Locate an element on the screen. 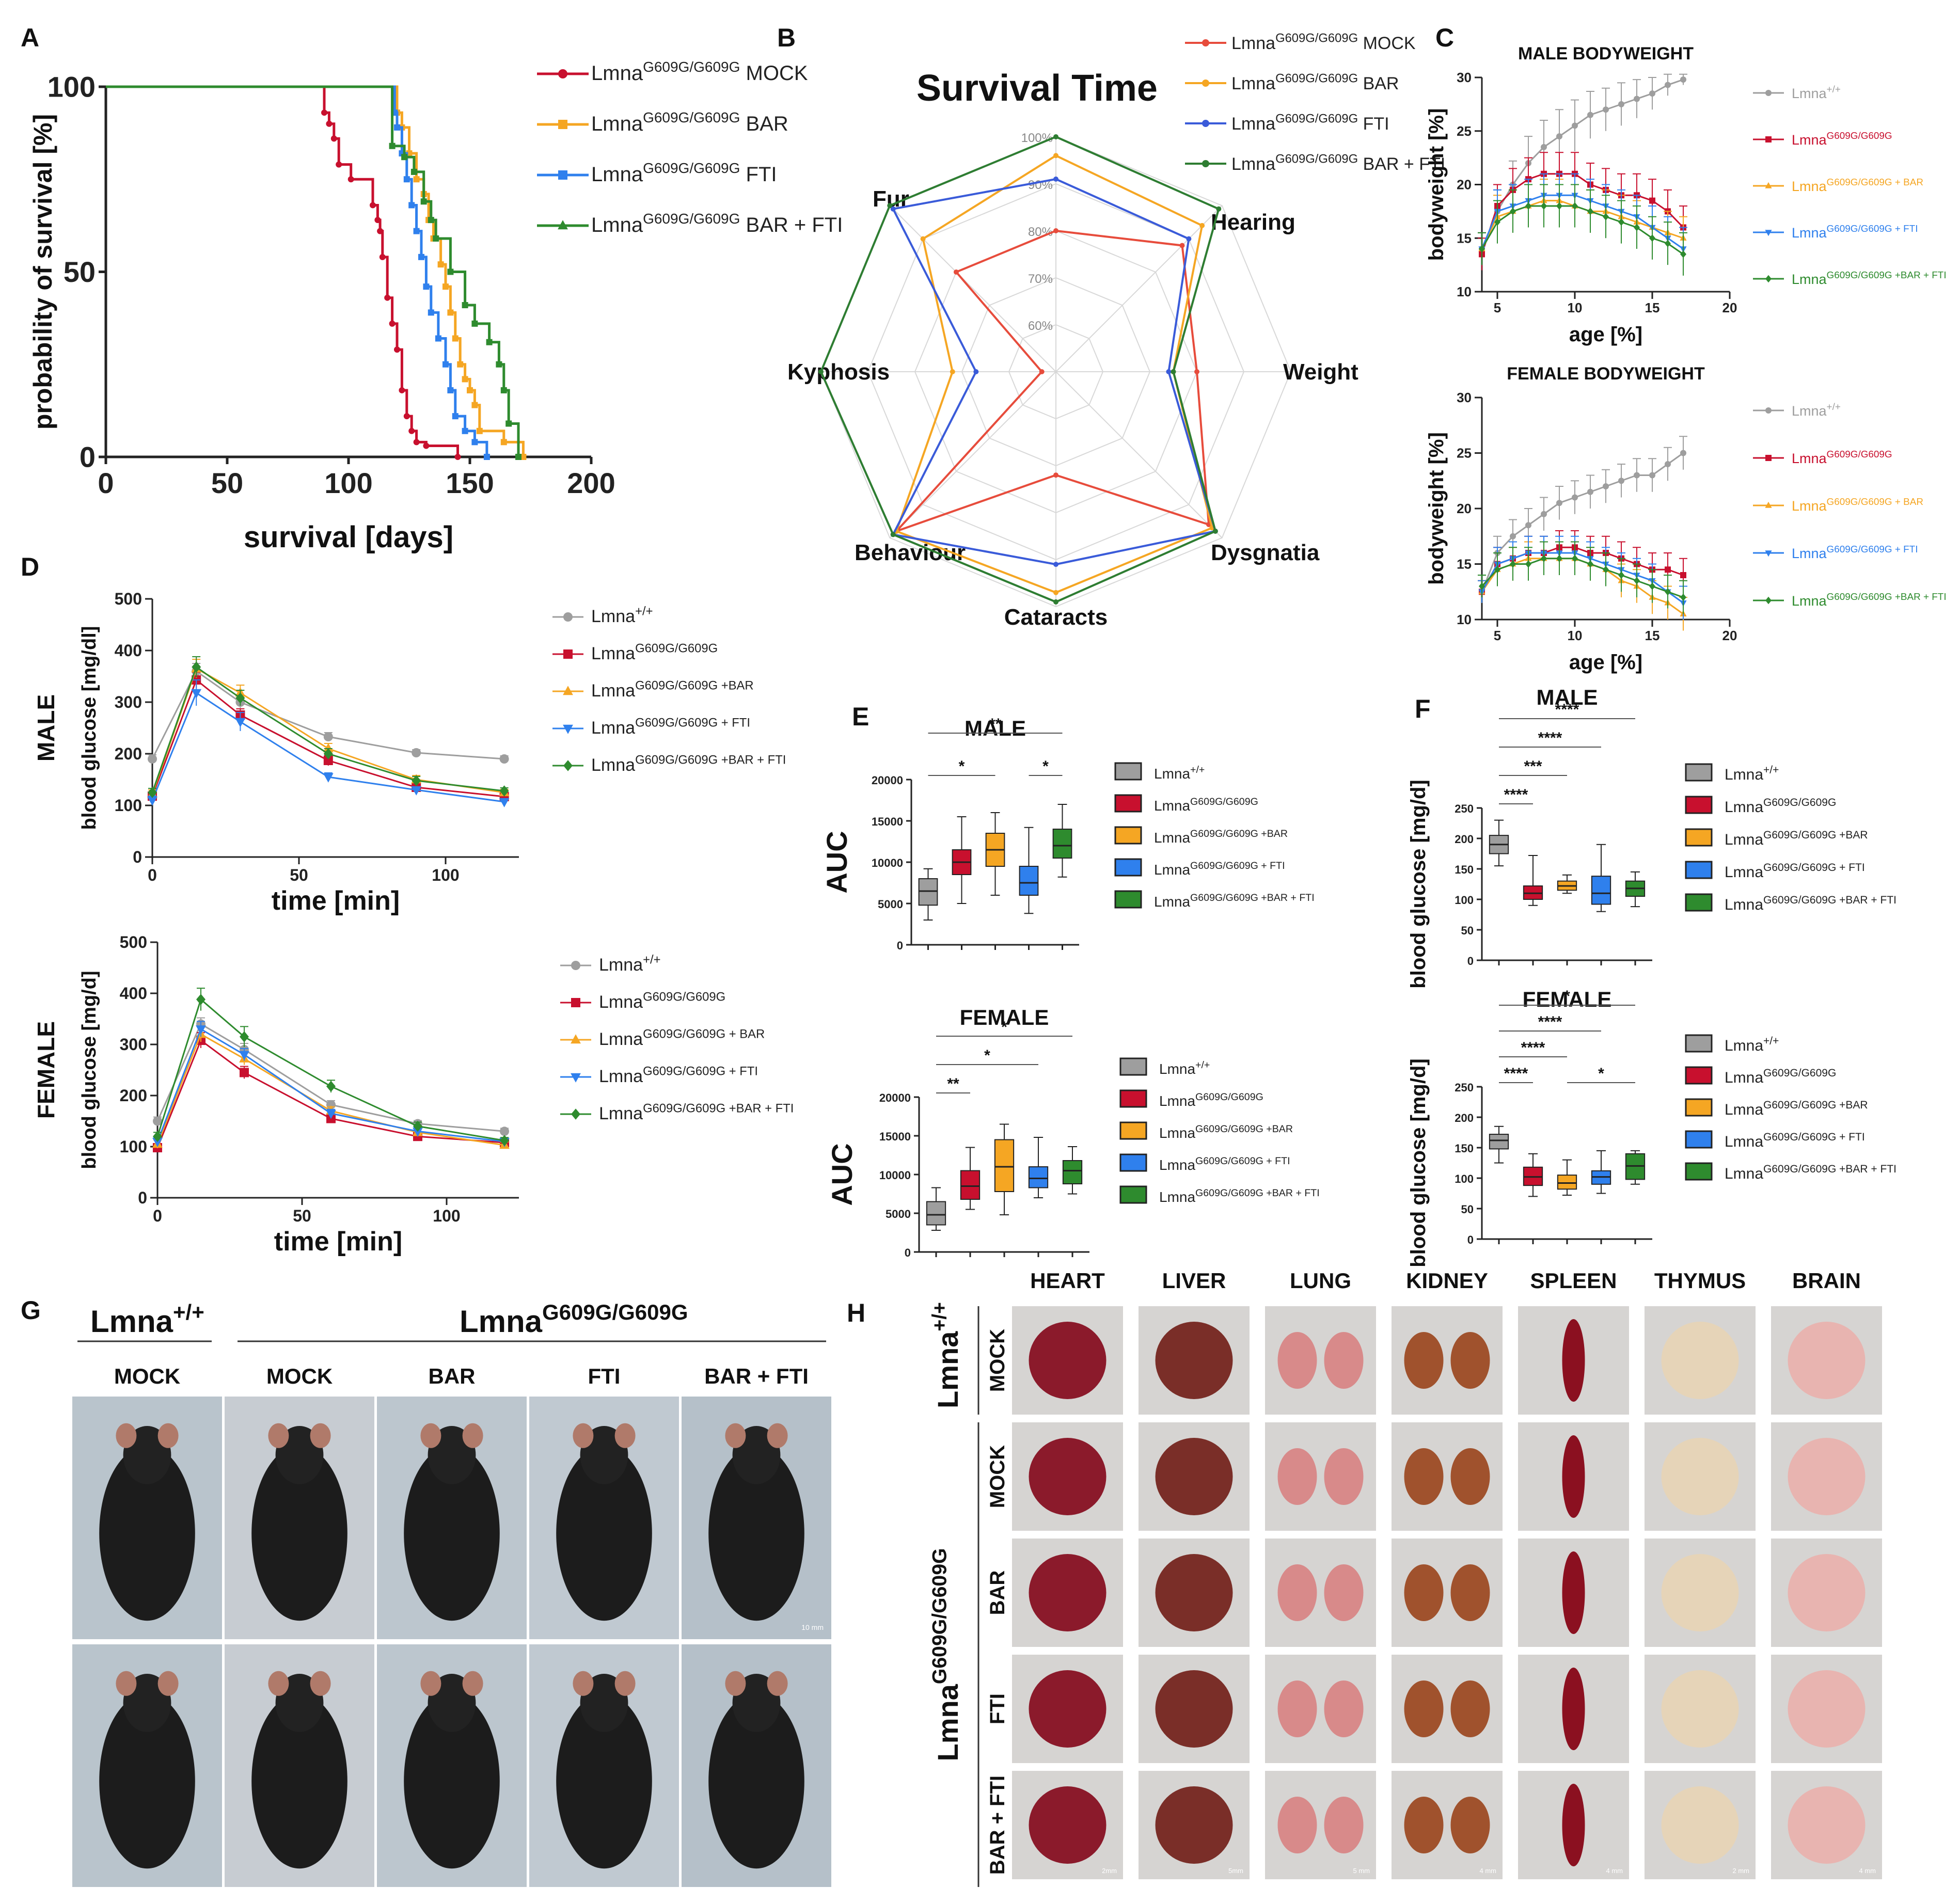 The image size is (1960, 1903). female-auc-legend-label: LmnaG609G/G609G is located at coordinates (1211, 1100).